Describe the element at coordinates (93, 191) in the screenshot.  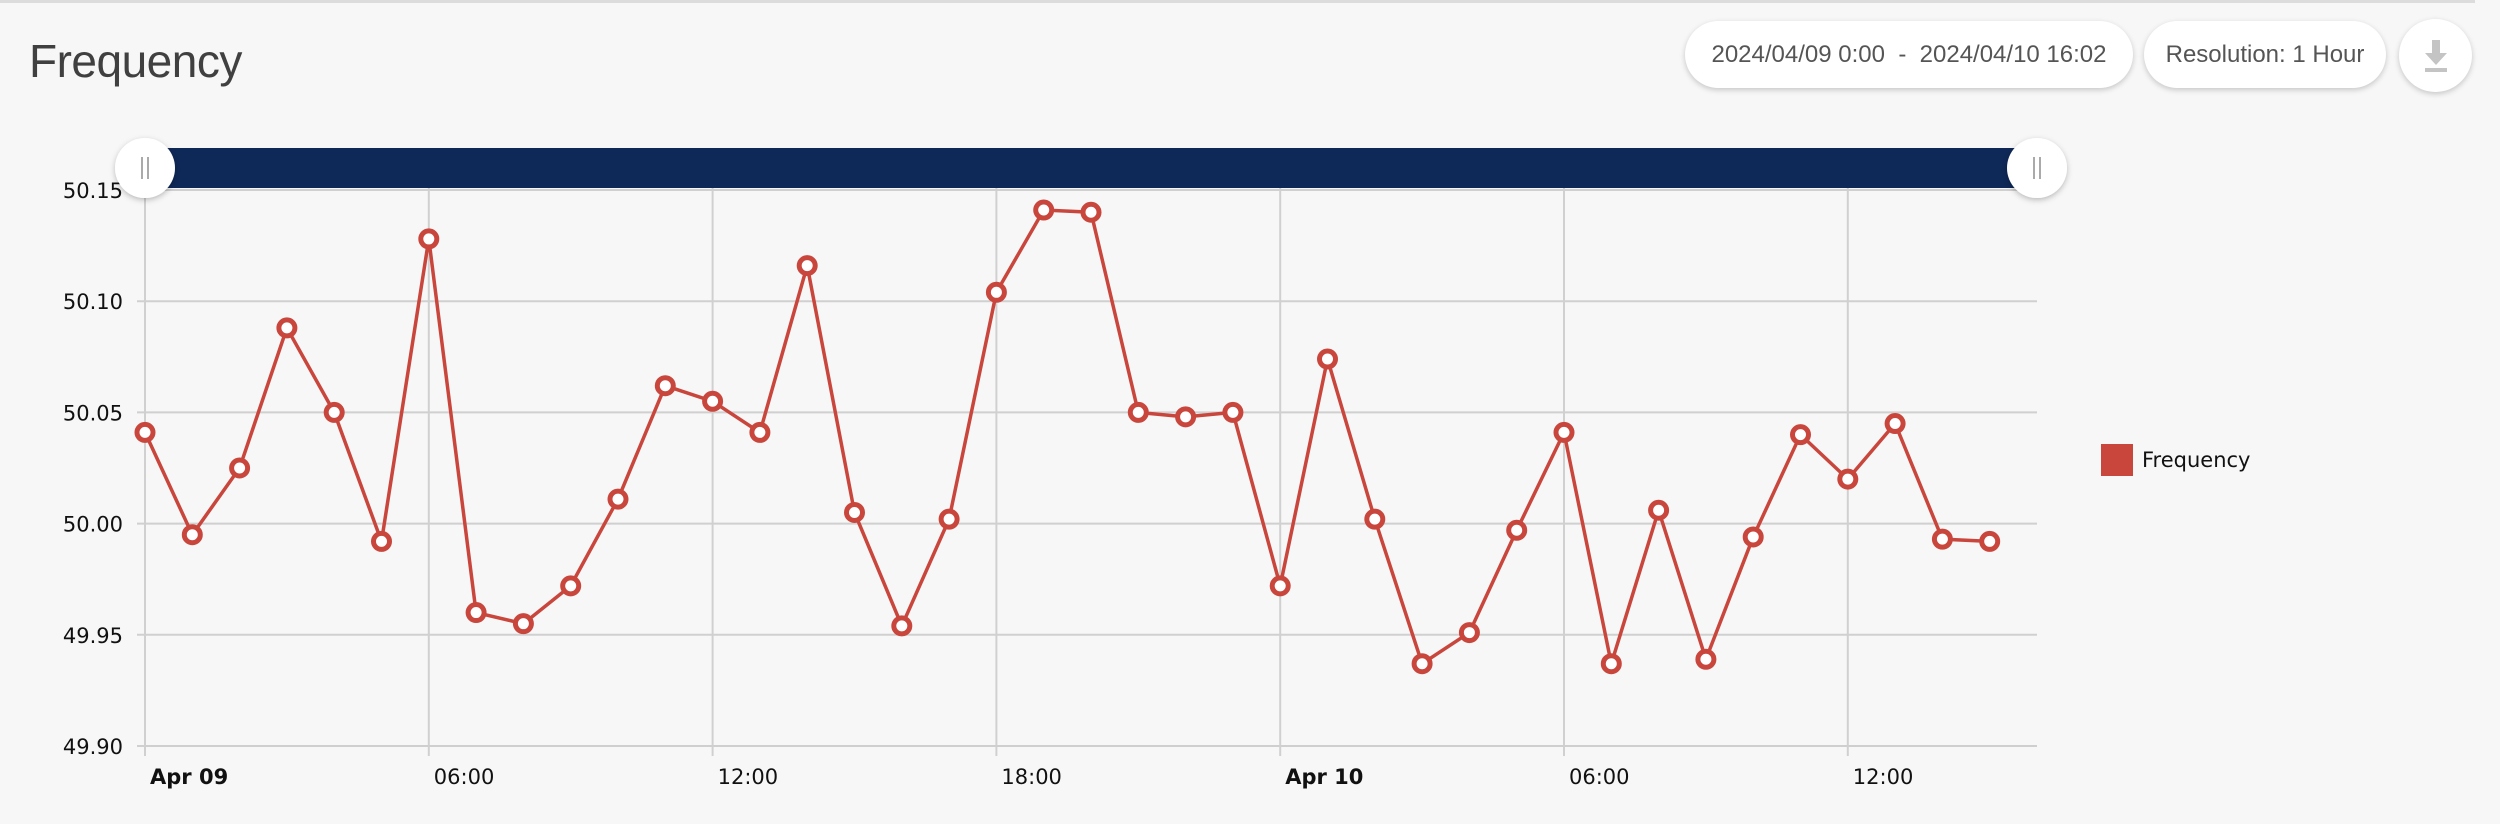
I see `y-tick-label: 50.15` at that location.